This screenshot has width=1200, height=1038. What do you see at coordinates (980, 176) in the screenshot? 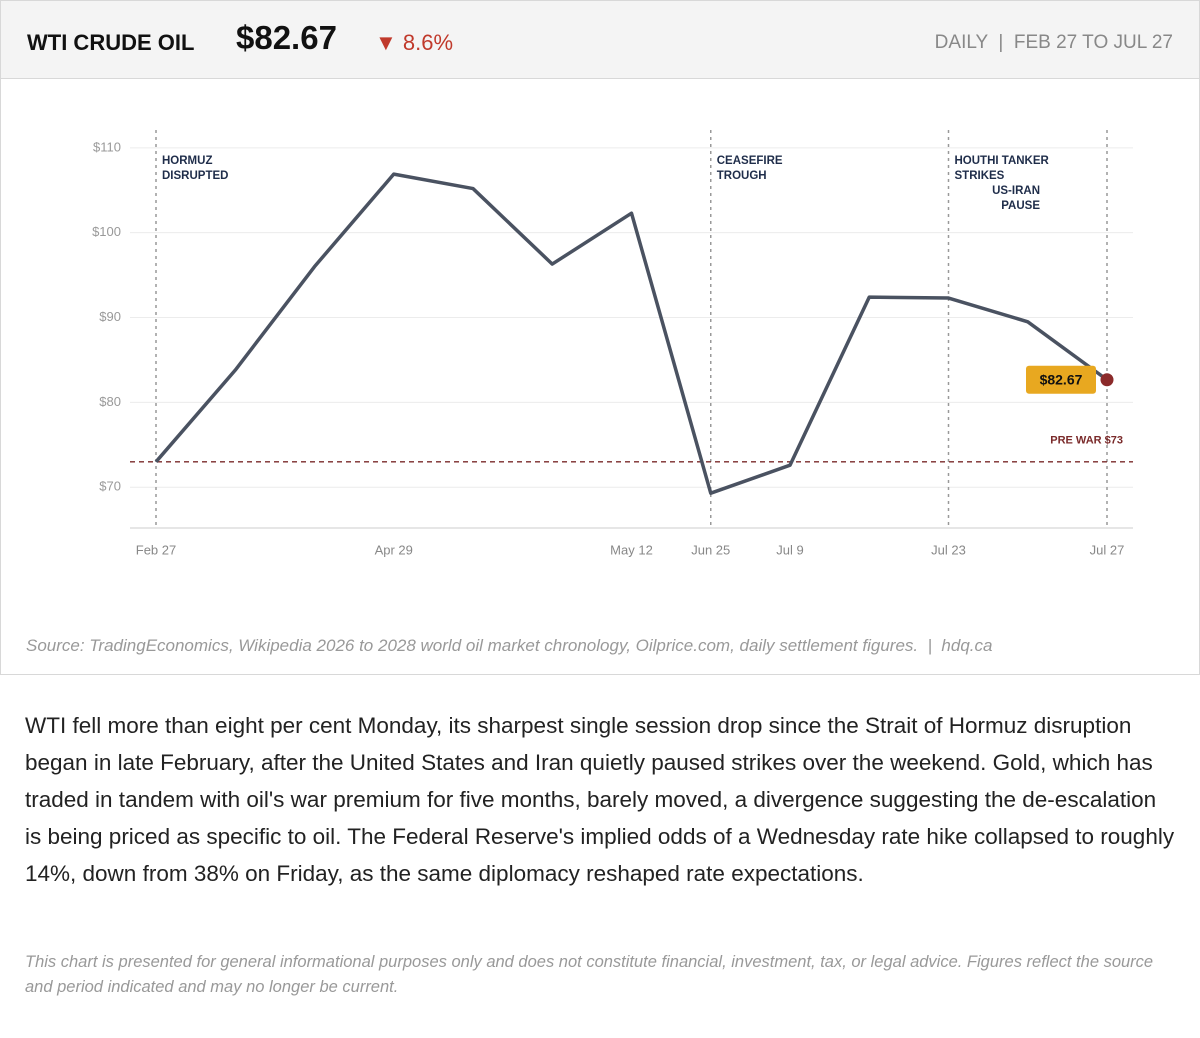
I see `annotation-line: STRIKES` at bounding box center [980, 176].